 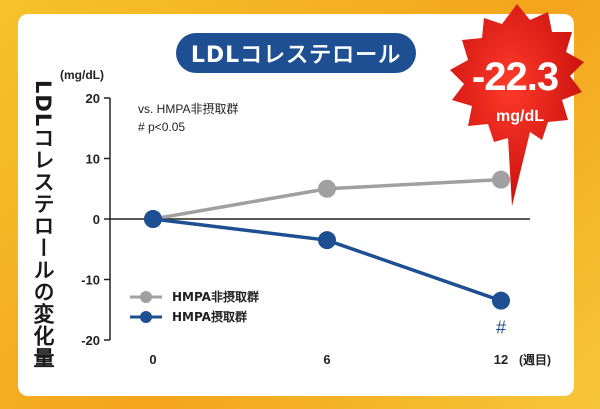 I want to click on x-tick-label: 12, so click(x=501, y=359).